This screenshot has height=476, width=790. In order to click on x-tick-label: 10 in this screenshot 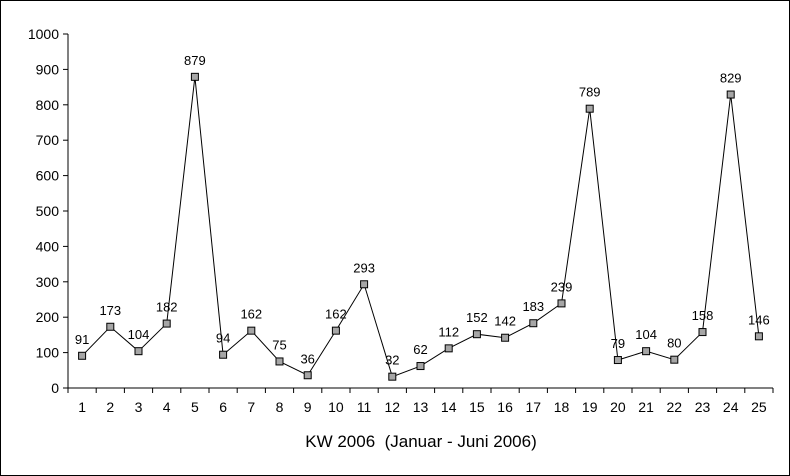, I will do `click(336, 407)`.